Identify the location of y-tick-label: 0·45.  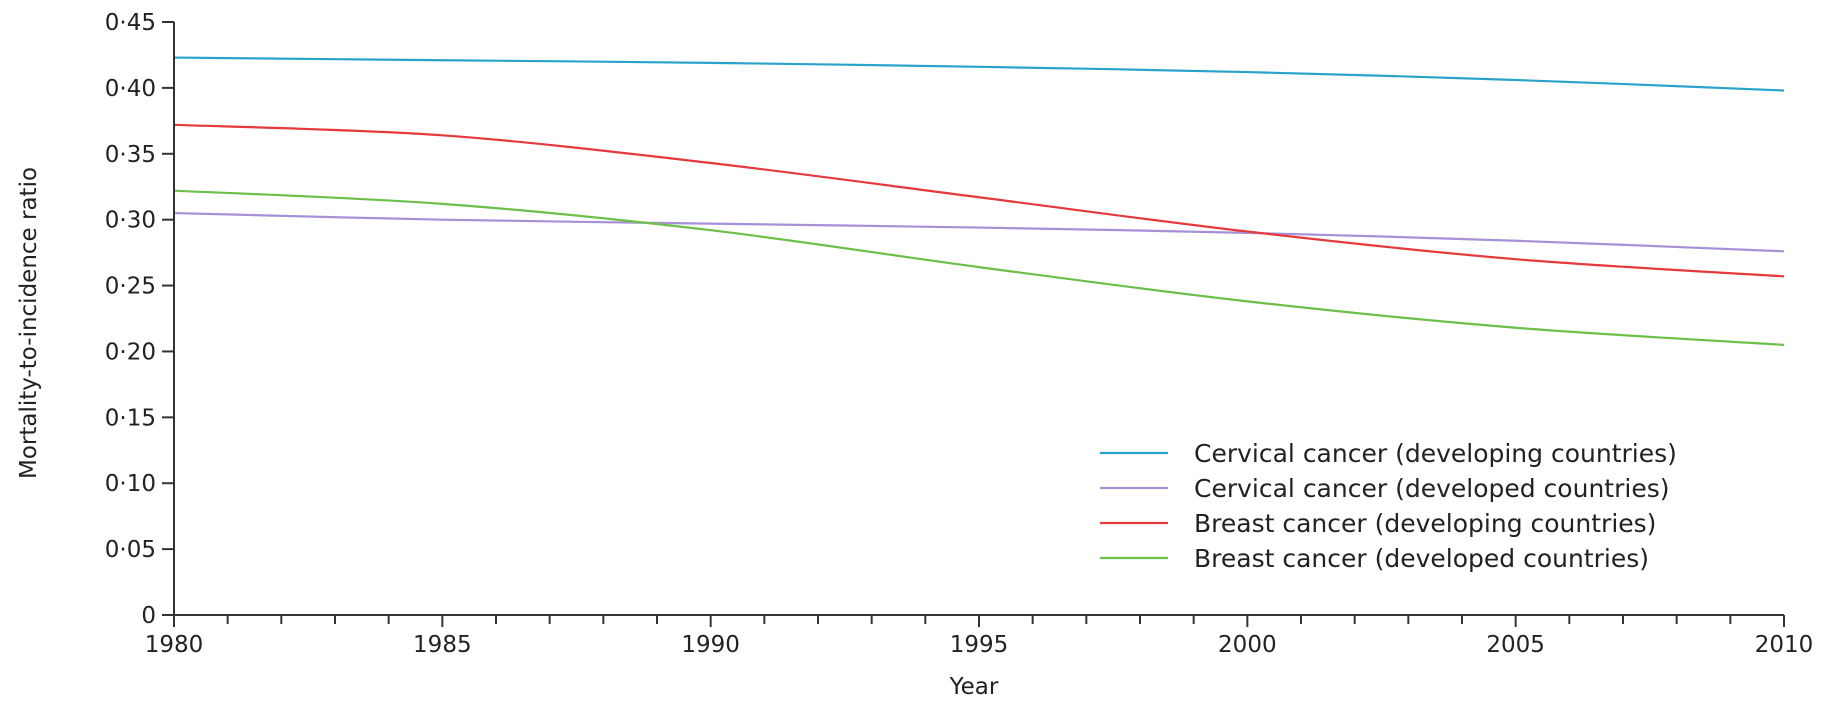
(130, 23).